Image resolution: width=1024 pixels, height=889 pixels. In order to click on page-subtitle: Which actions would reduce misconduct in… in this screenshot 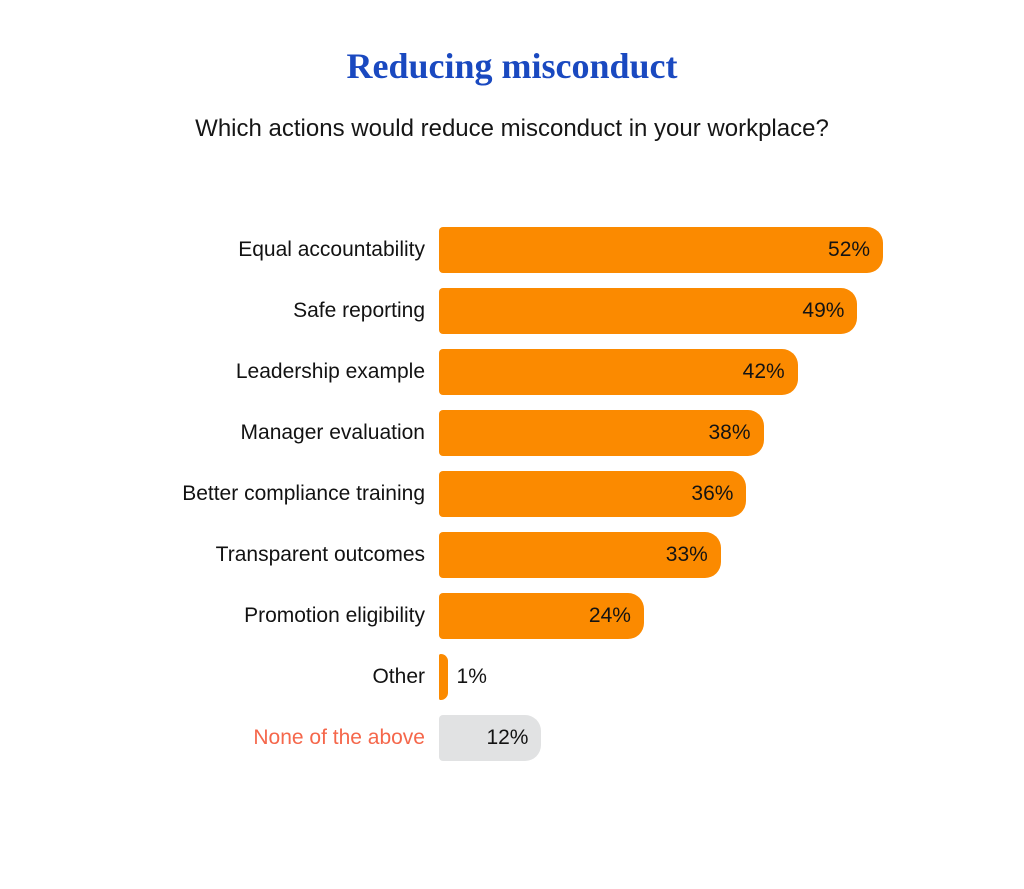, I will do `click(512, 128)`.